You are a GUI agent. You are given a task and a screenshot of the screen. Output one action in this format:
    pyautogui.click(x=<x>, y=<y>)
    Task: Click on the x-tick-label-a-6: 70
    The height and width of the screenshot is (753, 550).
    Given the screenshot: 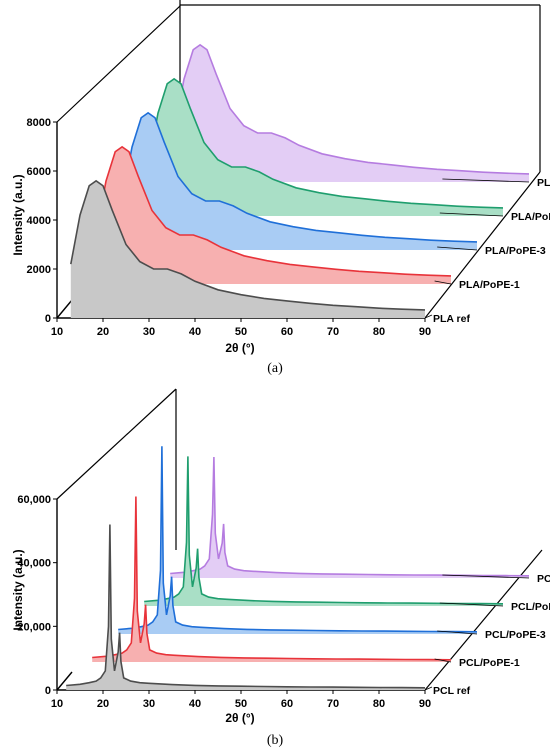 What is the action you would take?
    pyautogui.click(x=333, y=332)
    